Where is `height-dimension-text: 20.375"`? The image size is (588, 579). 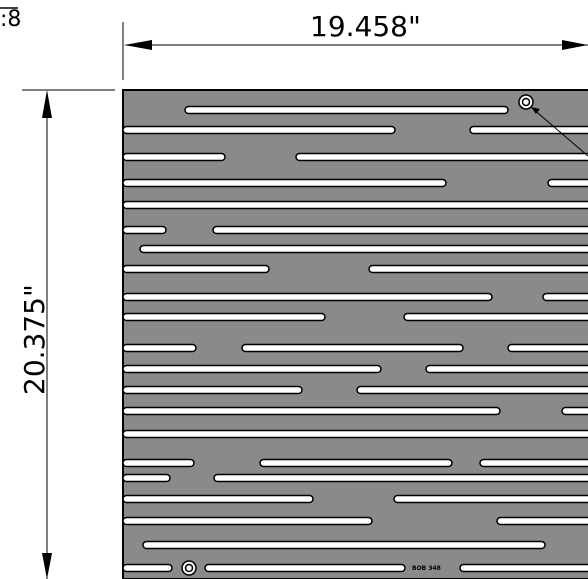 height-dimension-text: 20.375" is located at coordinates (34, 339).